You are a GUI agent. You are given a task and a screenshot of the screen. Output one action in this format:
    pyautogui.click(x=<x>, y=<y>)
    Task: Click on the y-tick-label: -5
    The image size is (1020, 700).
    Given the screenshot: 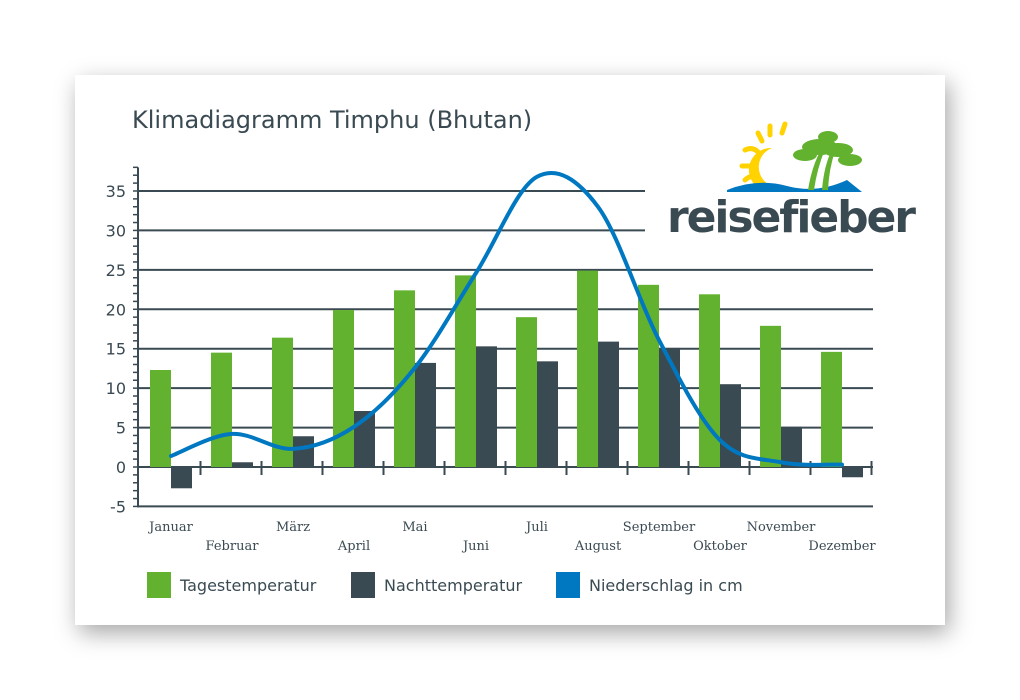 What is the action you would take?
    pyautogui.click(x=118, y=506)
    